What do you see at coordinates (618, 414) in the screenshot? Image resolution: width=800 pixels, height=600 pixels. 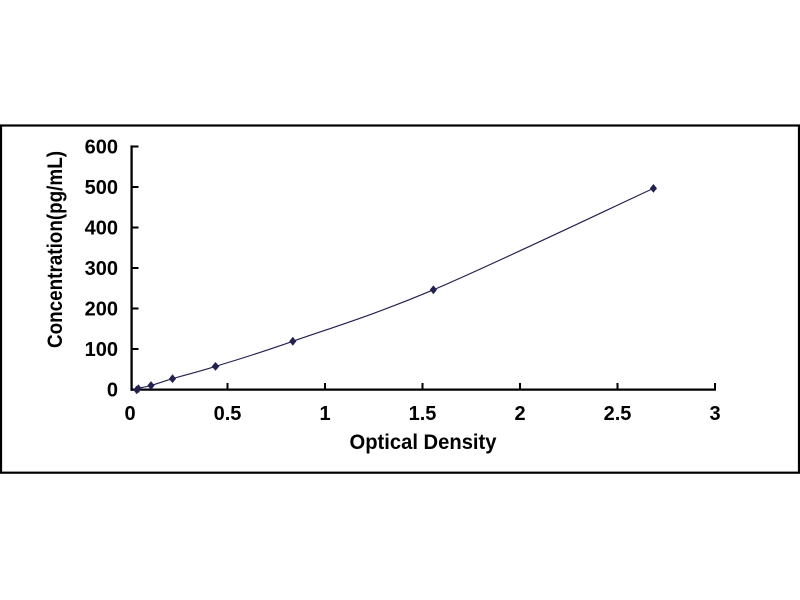 I see `svg-text: 2.5` at bounding box center [618, 414].